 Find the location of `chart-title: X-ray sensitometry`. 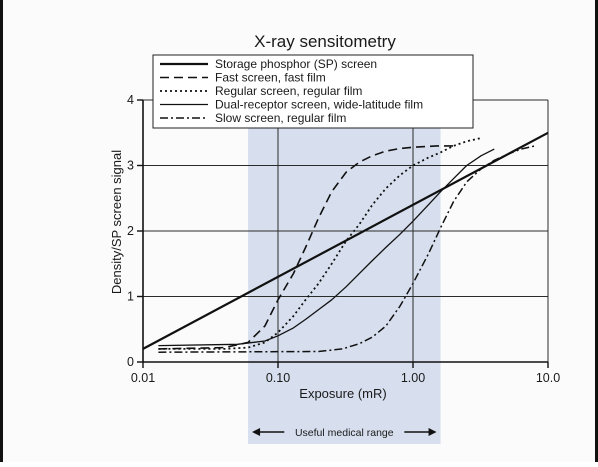

chart-title: X-ray sensitometry is located at coordinates (325, 41).